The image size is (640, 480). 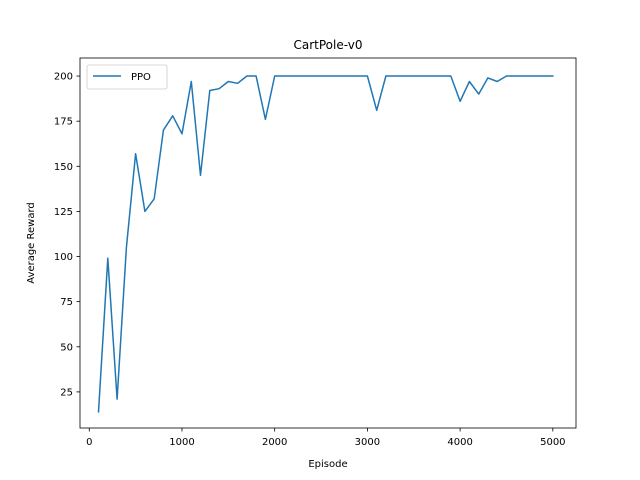 I want to click on legend-label-ppo: PPO, so click(x=141, y=77).